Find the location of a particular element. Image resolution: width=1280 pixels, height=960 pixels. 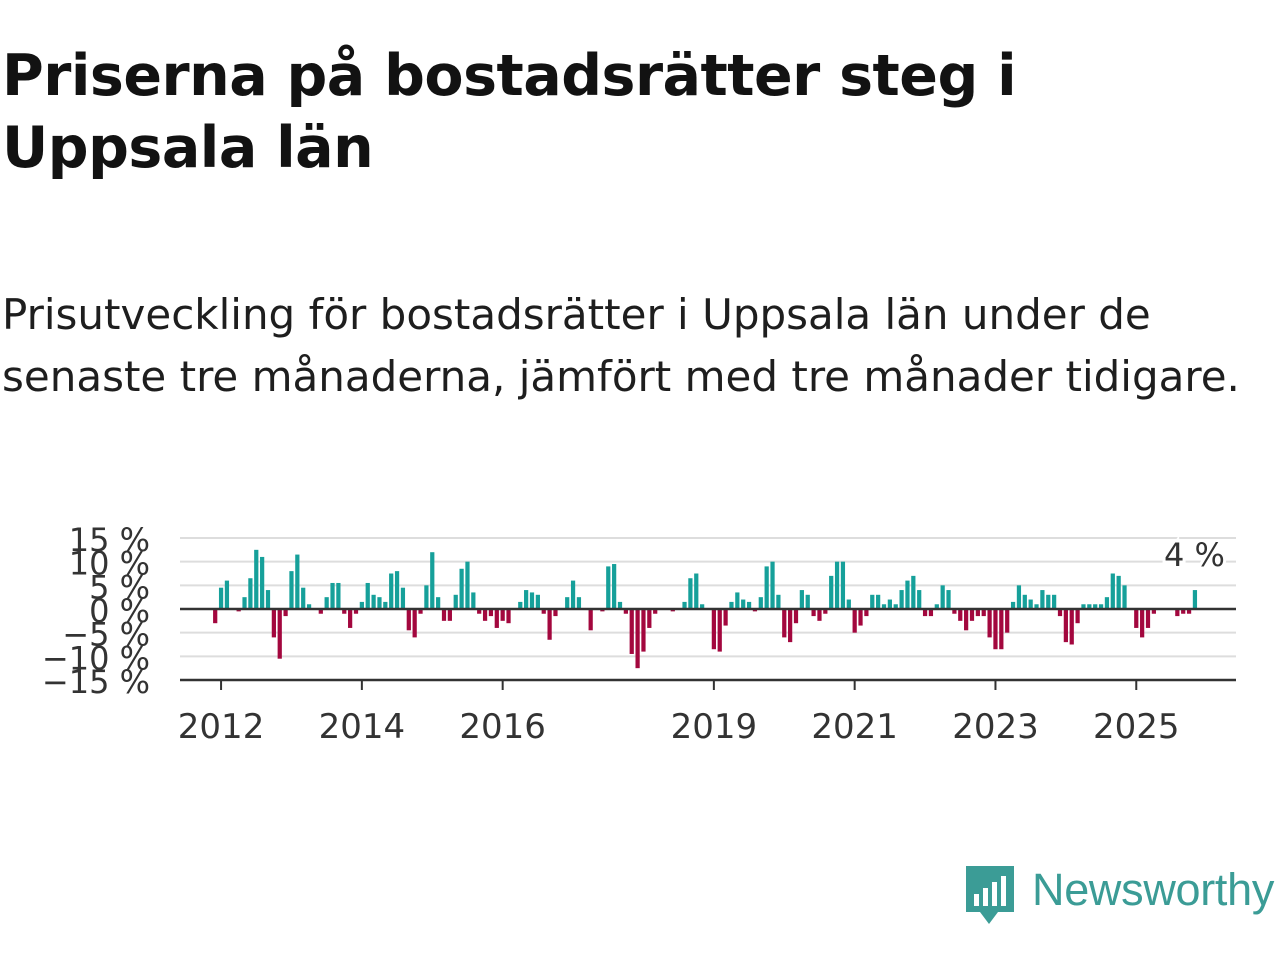

x-tick-label: 2021 is located at coordinates (854, 723).